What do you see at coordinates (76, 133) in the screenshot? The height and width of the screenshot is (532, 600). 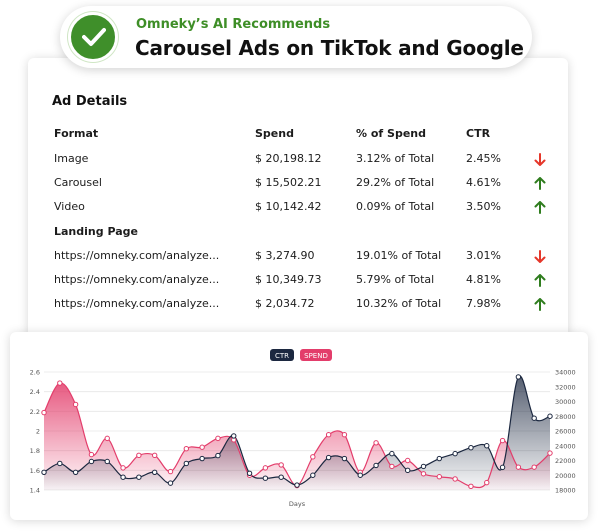 I see `column-format: Format` at bounding box center [76, 133].